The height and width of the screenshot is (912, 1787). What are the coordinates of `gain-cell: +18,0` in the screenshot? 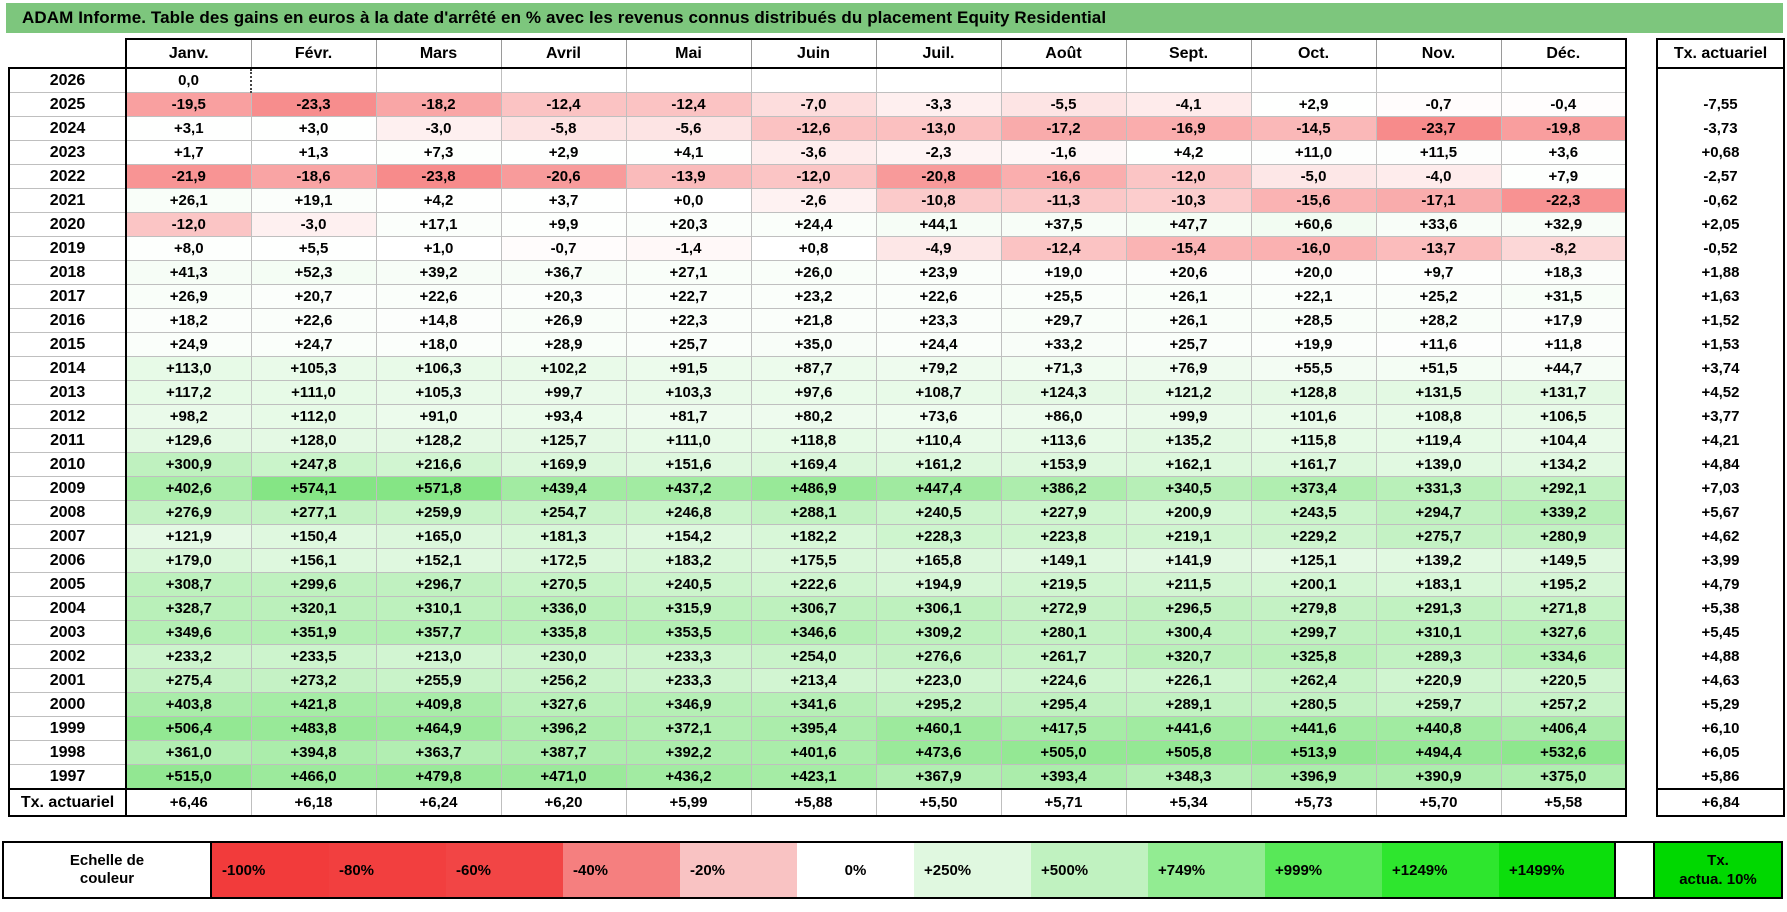 It's located at (438, 344).